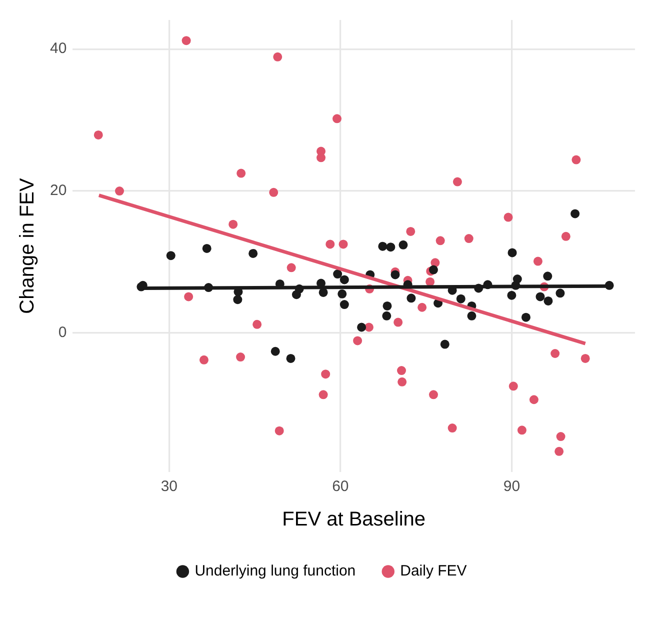 This screenshot has width=645, height=629. I want to click on legend-label: Underlying lung function, so click(275, 571).